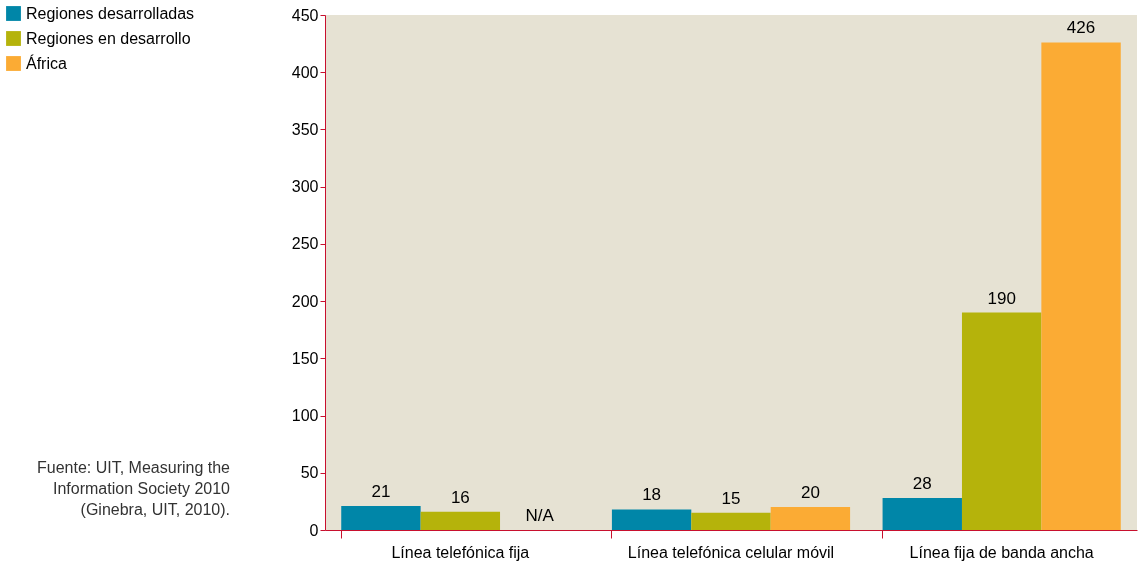  I want to click on data-label: 15, so click(731, 498).